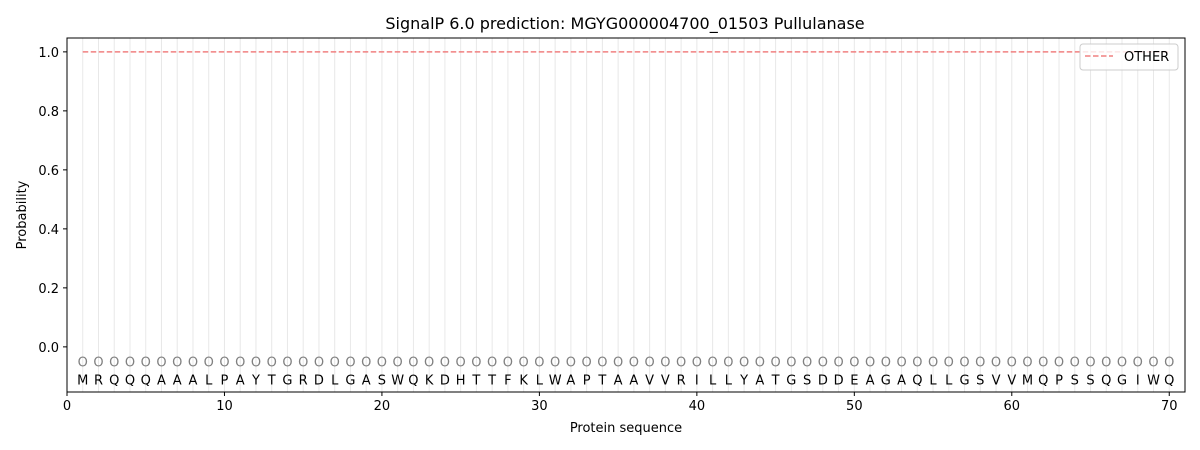  I want to click on y-tick-label: 0.8, so click(48, 112).